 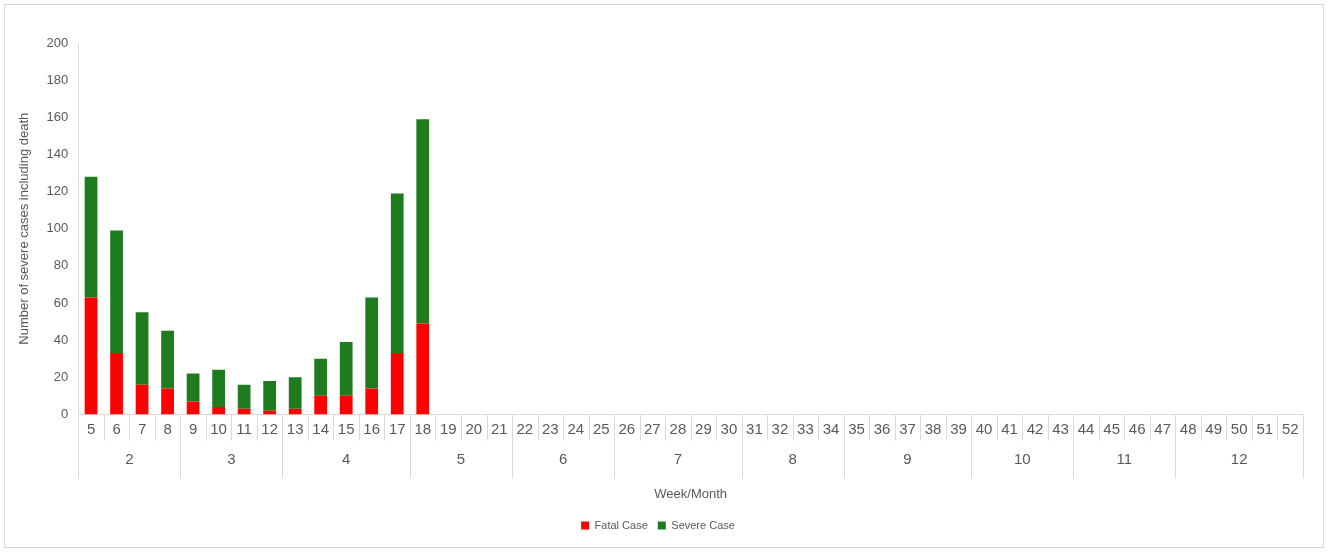 I want to click on x-tick-label: 11, so click(x=244, y=428).